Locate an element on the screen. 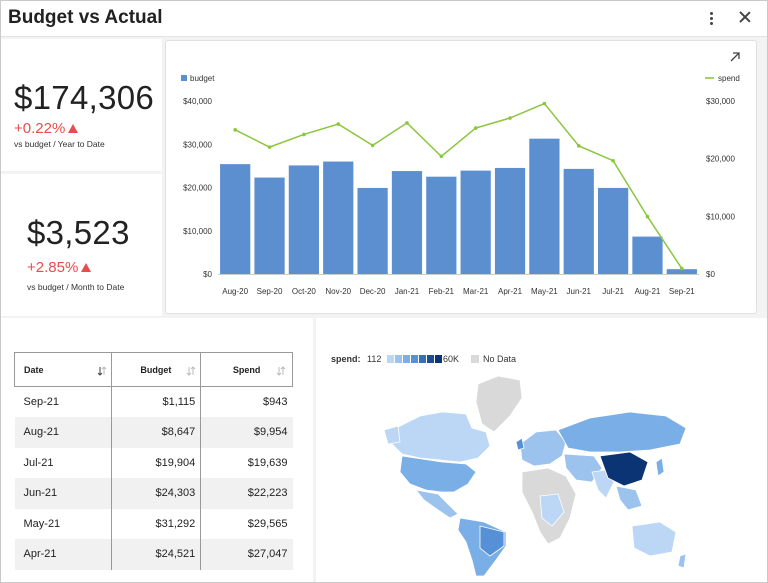 The image size is (768, 583). title-bar: Budget vs Actual is located at coordinates (384, 19).